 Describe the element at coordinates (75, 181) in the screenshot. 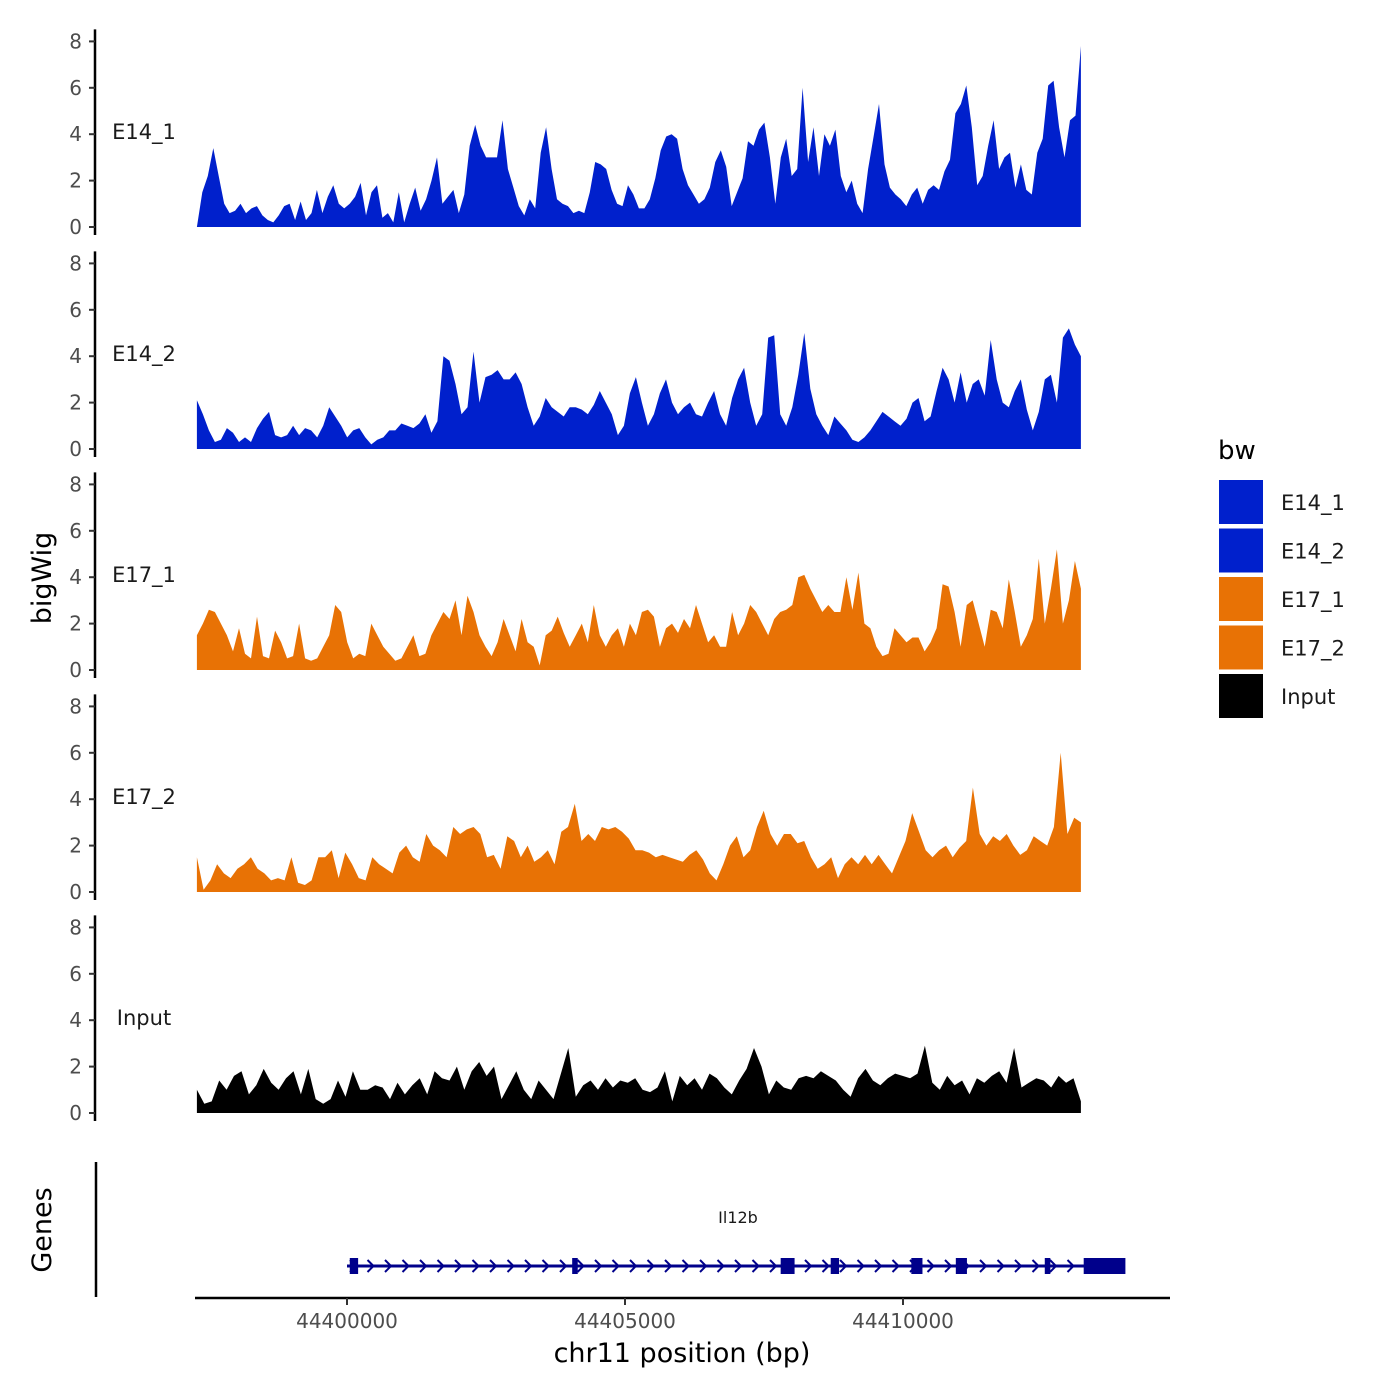

I see `y-tick-label-E14_1-2: 2` at that location.